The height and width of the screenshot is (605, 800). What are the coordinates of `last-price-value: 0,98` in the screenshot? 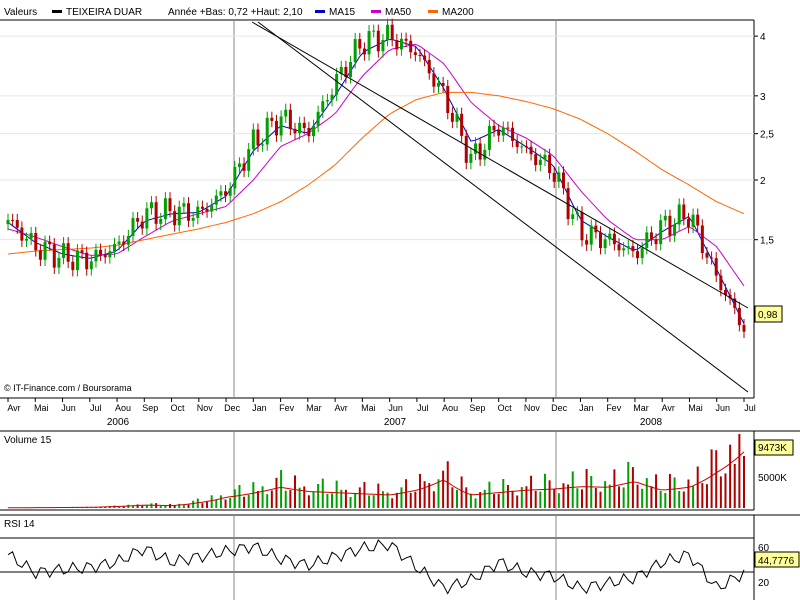 It's located at (768, 315).